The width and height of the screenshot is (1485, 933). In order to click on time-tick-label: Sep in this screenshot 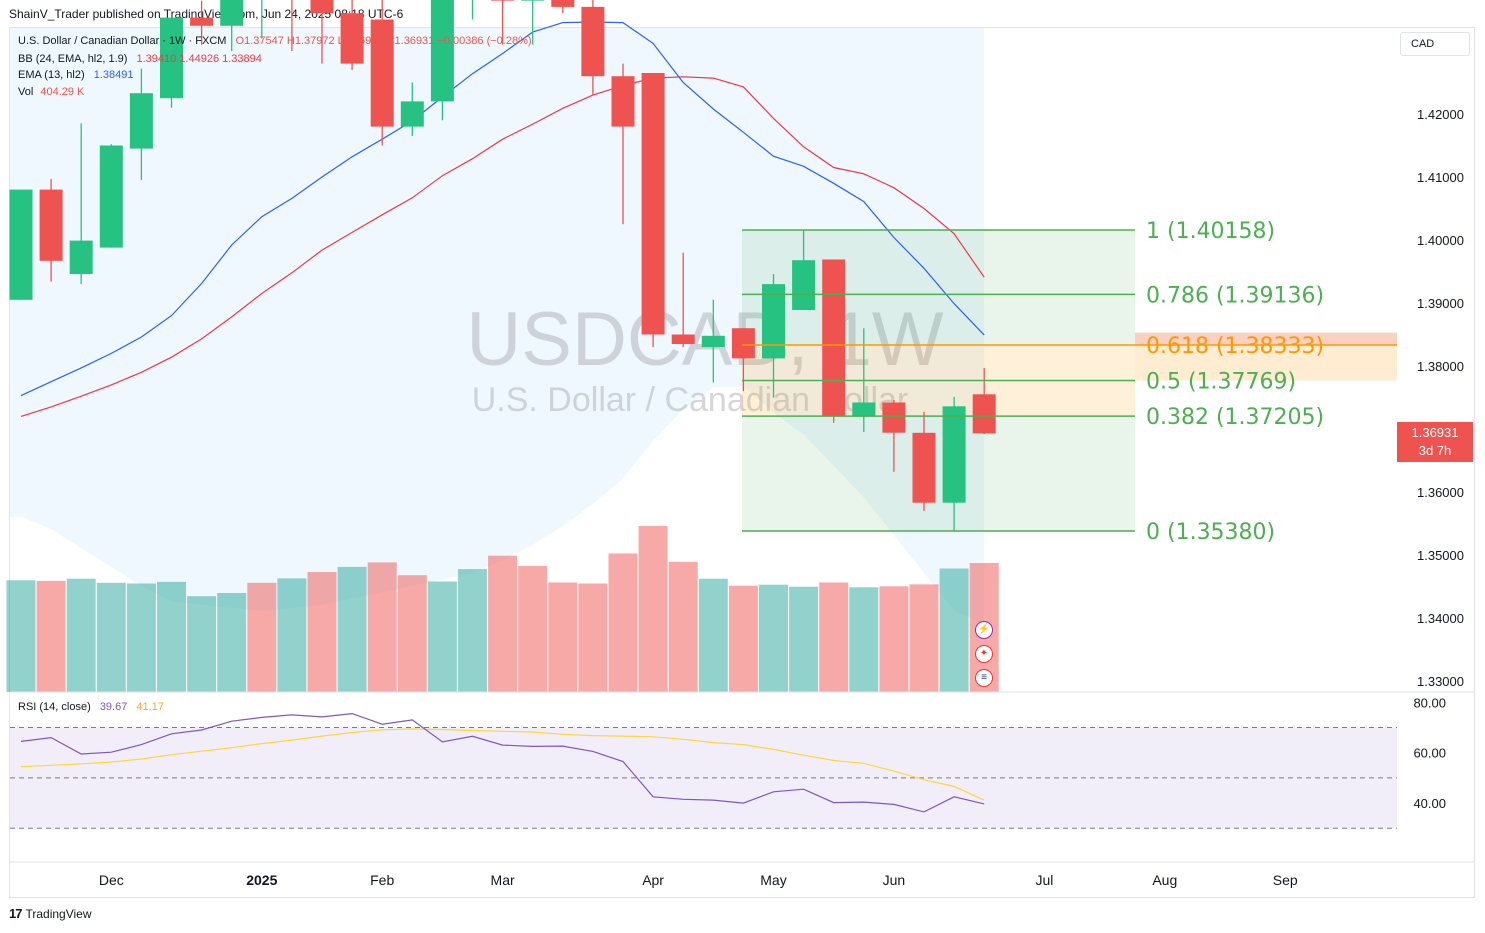, I will do `click(1285, 880)`.